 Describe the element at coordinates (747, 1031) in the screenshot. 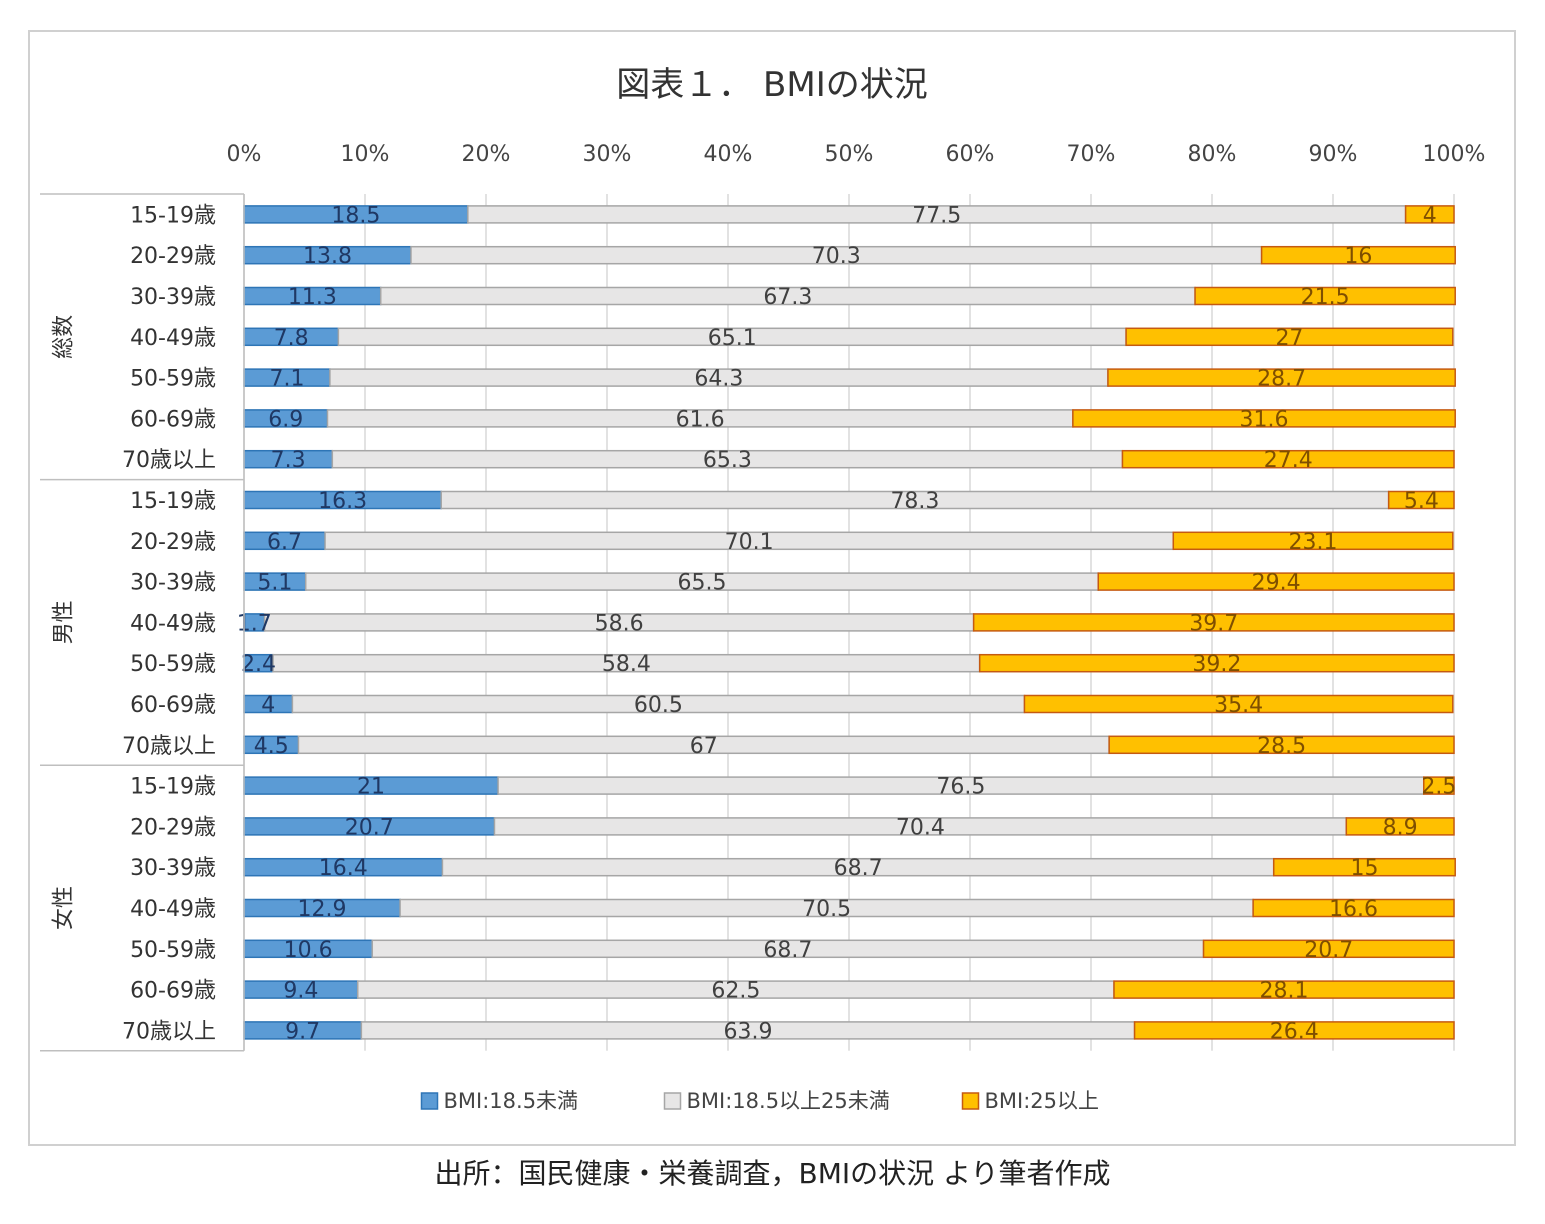

I see `data-label: 63.9` at that location.